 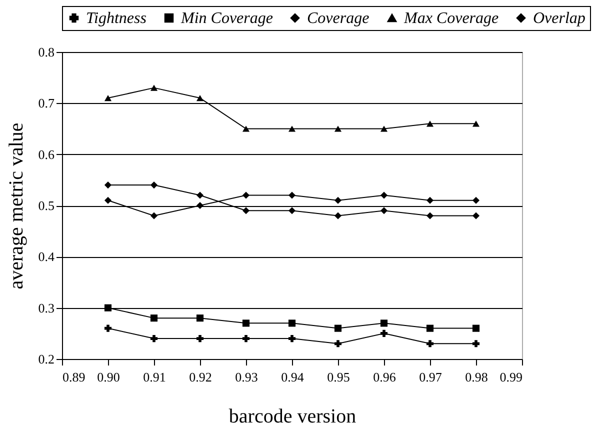 What do you see at coordinates (246, 377) in the screenshot?
I see `x-tick-label: 0.93` at bounding box center [246, 377].